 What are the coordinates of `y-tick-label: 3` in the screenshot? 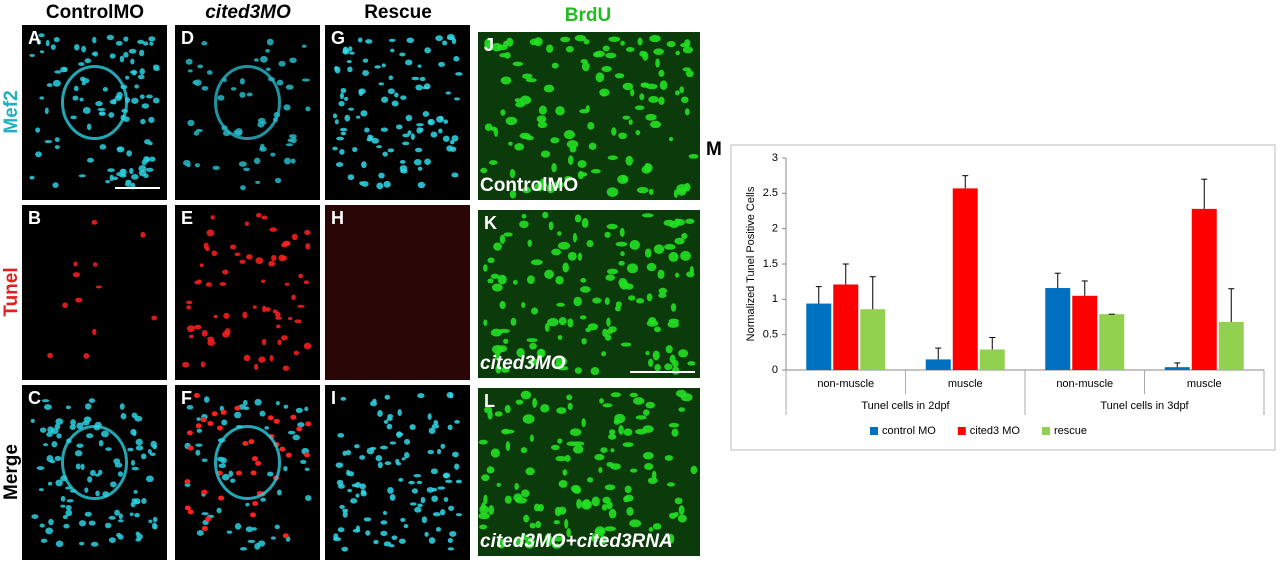 It's located at (775, 158).